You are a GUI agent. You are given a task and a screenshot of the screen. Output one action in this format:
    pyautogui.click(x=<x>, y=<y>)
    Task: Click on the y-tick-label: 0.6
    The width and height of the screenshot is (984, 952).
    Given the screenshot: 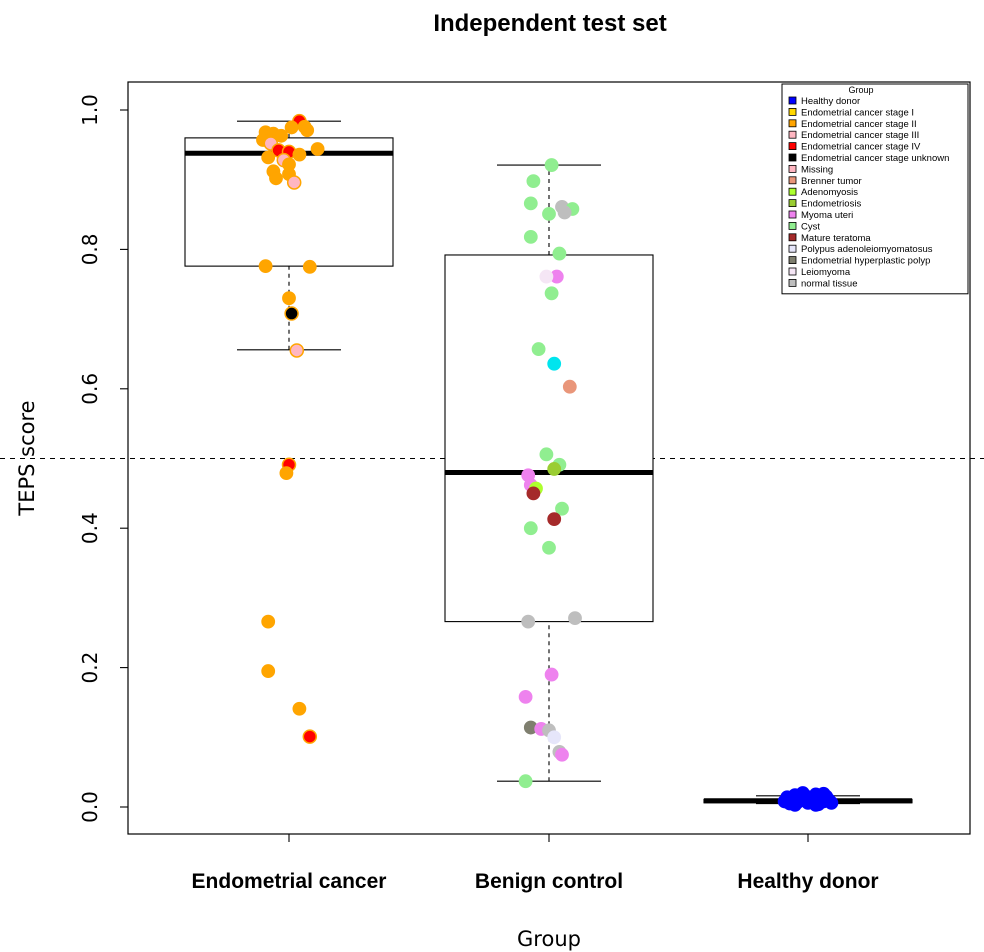 What is the action you would take?
    pyautogui.click(x=90, y=389)
    